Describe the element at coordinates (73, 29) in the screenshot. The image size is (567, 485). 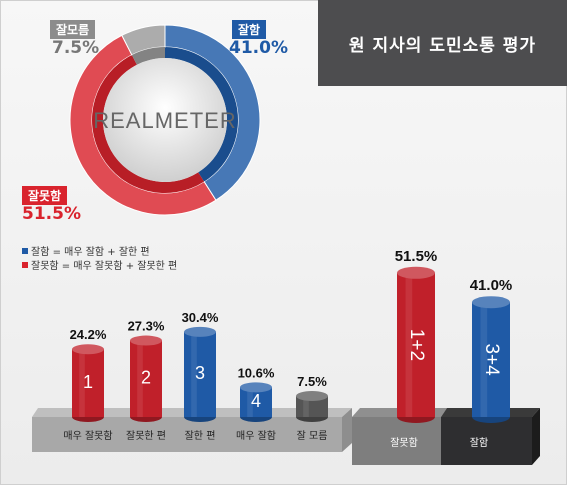
I see `donut-label-unknown: 잘모름` at that location.